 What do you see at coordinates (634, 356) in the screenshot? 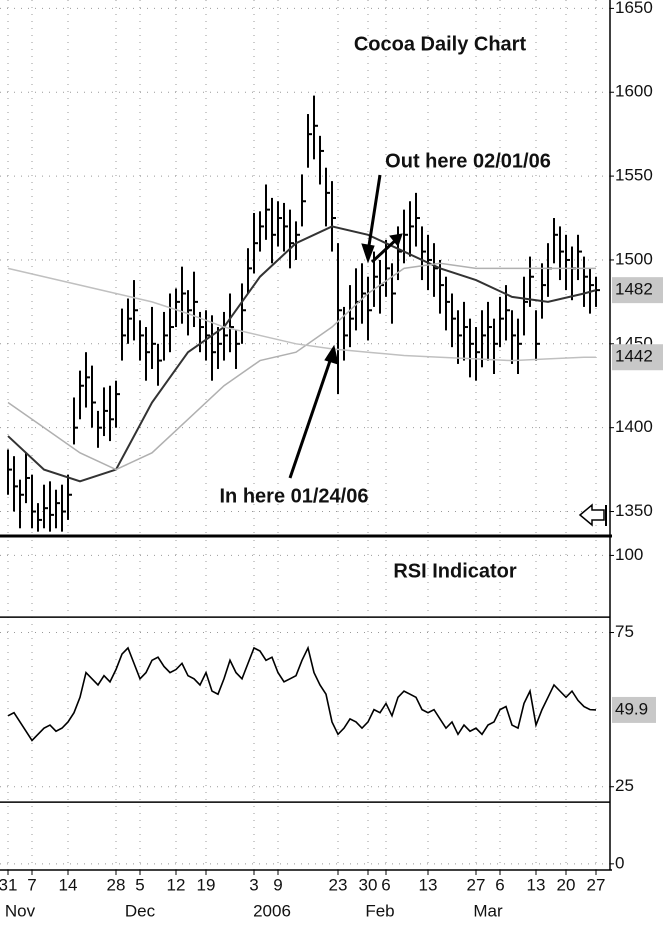
I see `last-value-label: 1442` at bounding box center [634, 356].